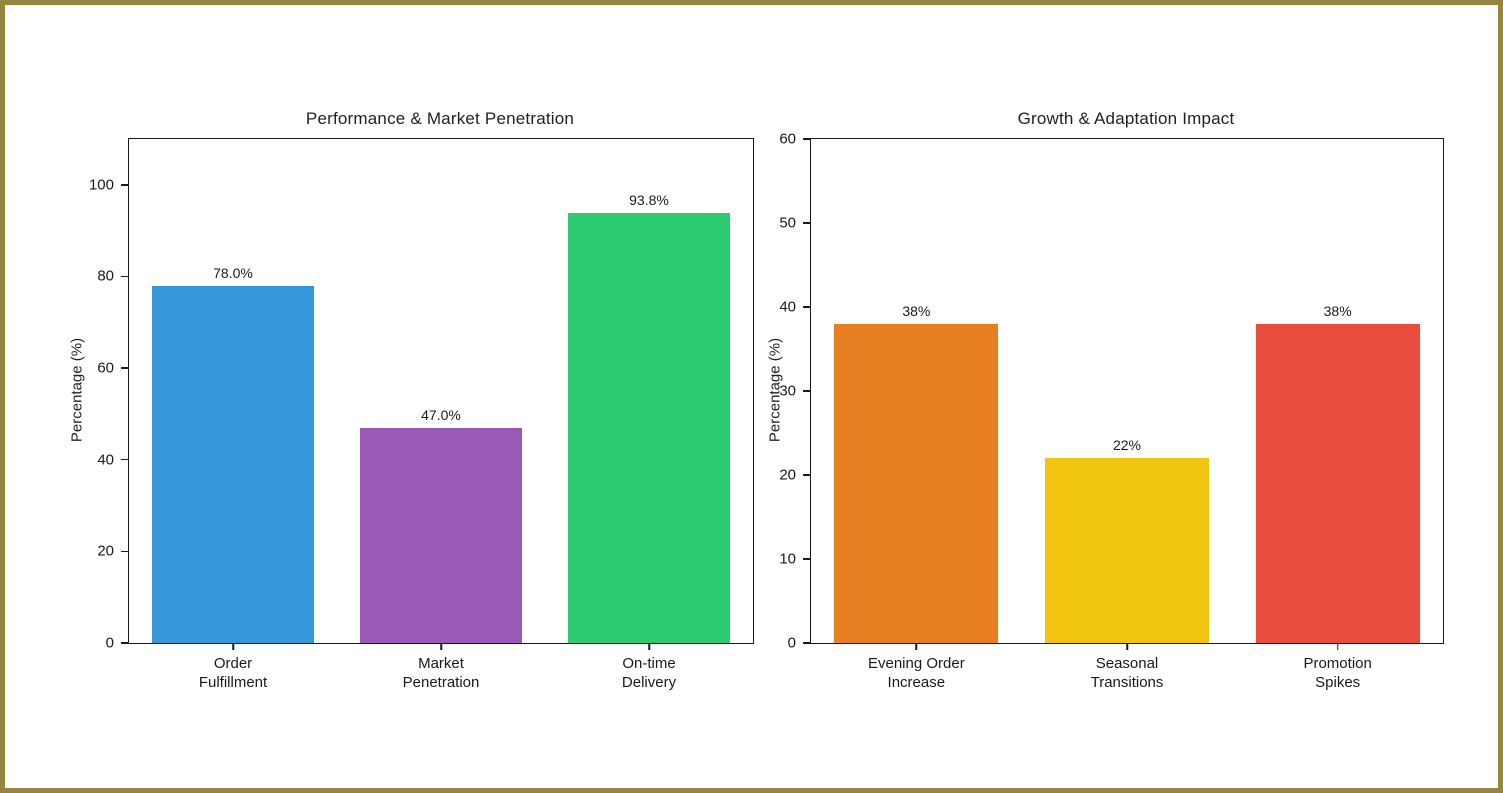  I want to click on y-tick-label: 10, so click(787, 559).